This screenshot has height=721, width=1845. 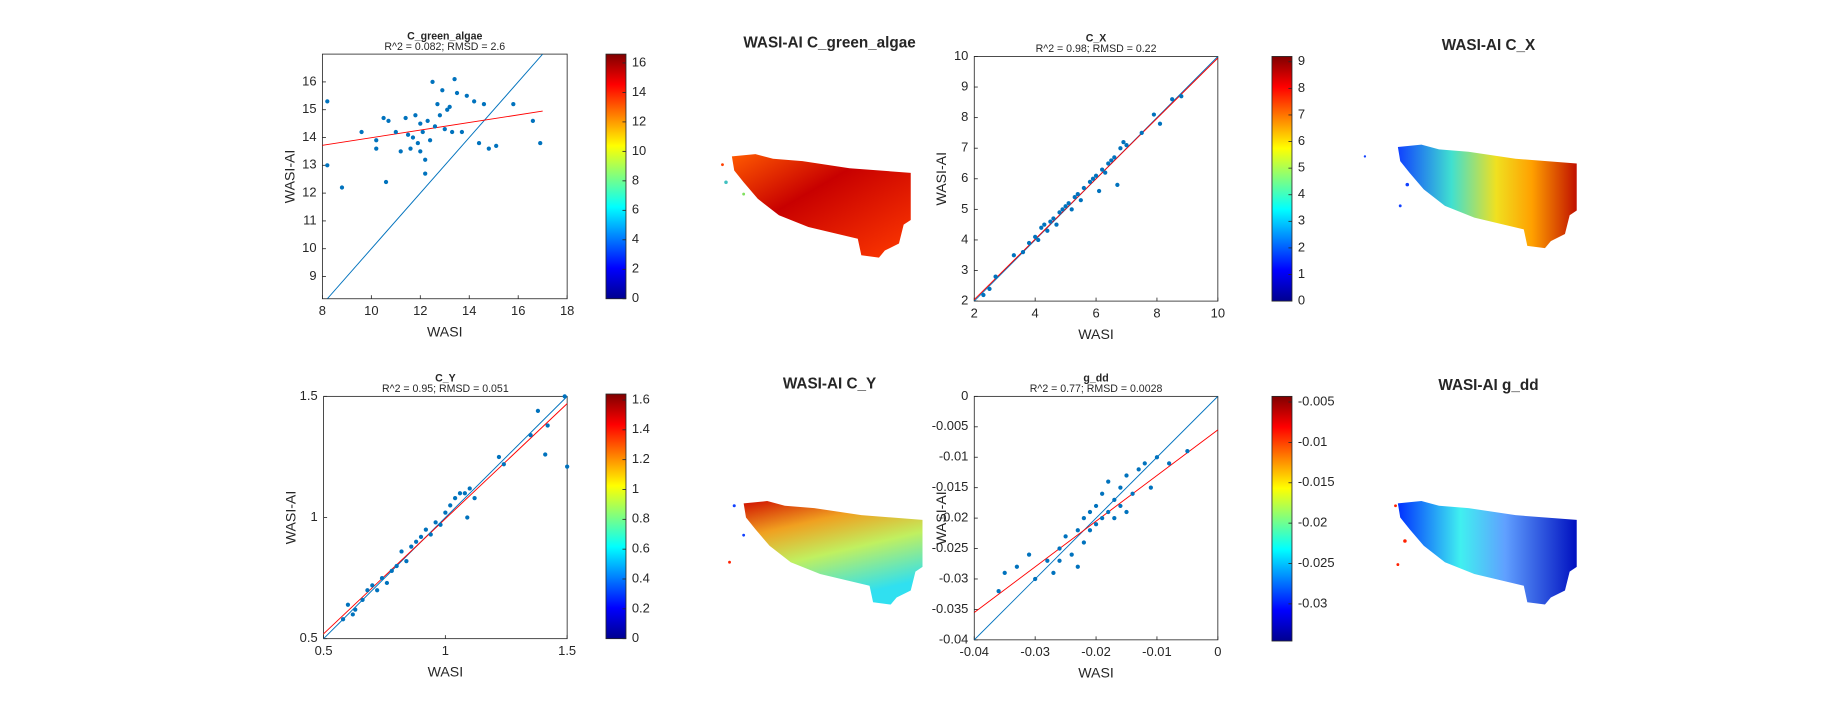 What do you see at coordinates (641, 428) in the screenshot?
I see `colorbar-tick-label: 1.4` at bounding box center [641, 428].